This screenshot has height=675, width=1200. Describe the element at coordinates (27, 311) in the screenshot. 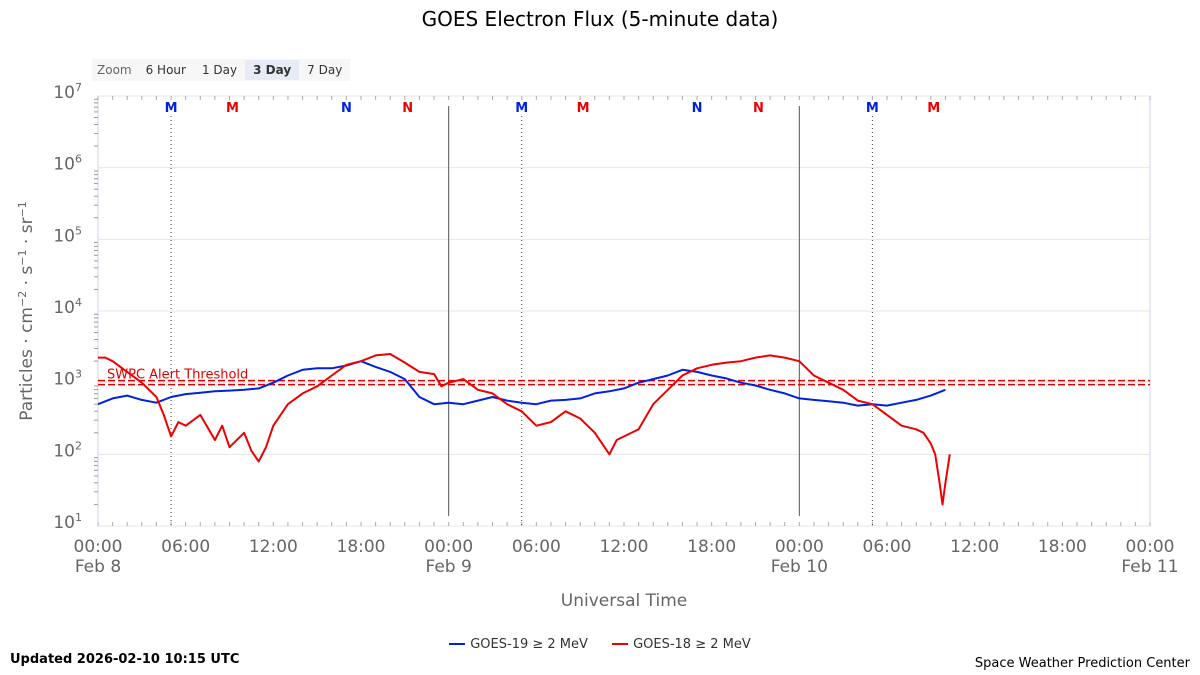

I see `y-axis-title: Particles · cm−2 · s−1 · sr−1` at that location.